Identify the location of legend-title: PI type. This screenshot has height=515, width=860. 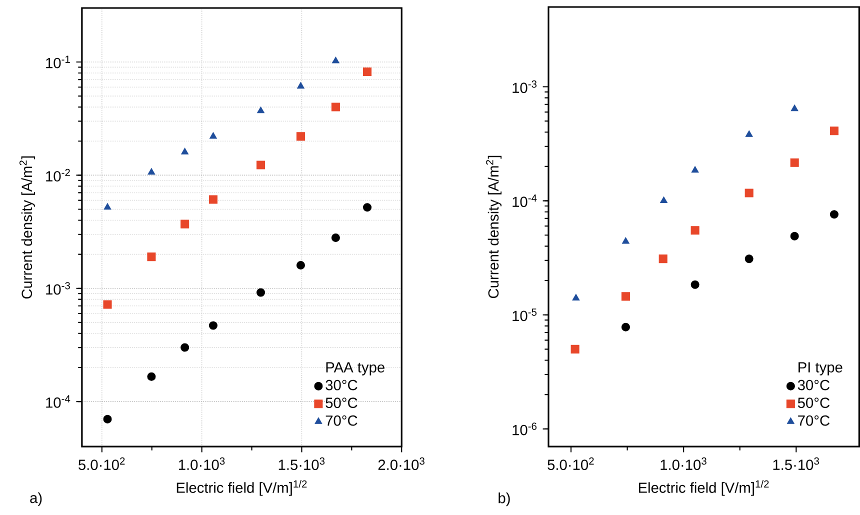
(820, 369).